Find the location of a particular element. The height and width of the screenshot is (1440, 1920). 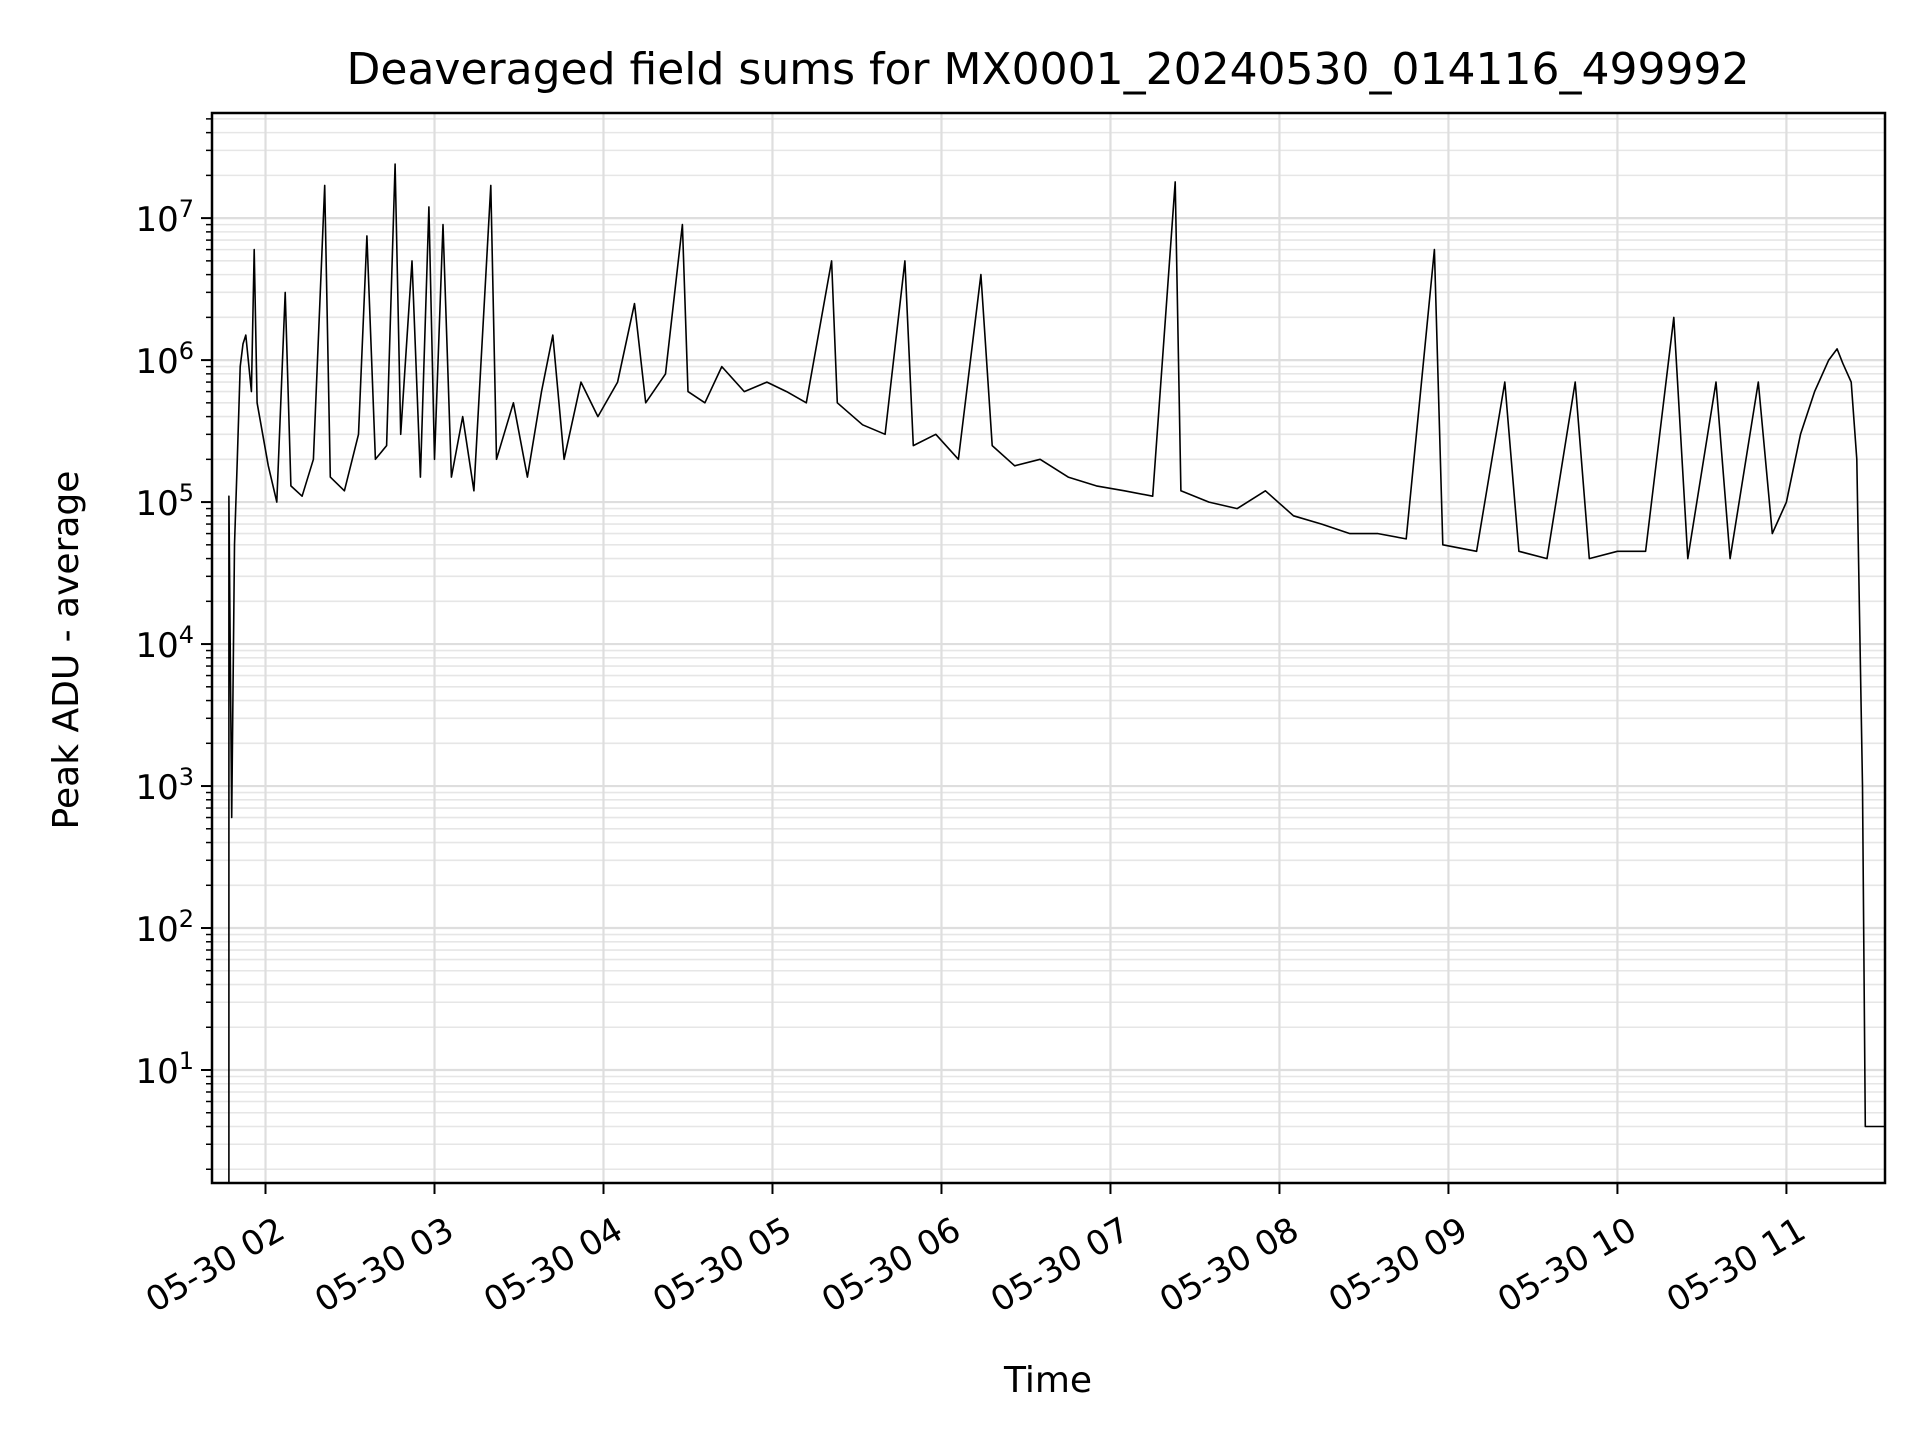

x-tick-label: 05-30 10 is located at coordinates (1567, 1265).